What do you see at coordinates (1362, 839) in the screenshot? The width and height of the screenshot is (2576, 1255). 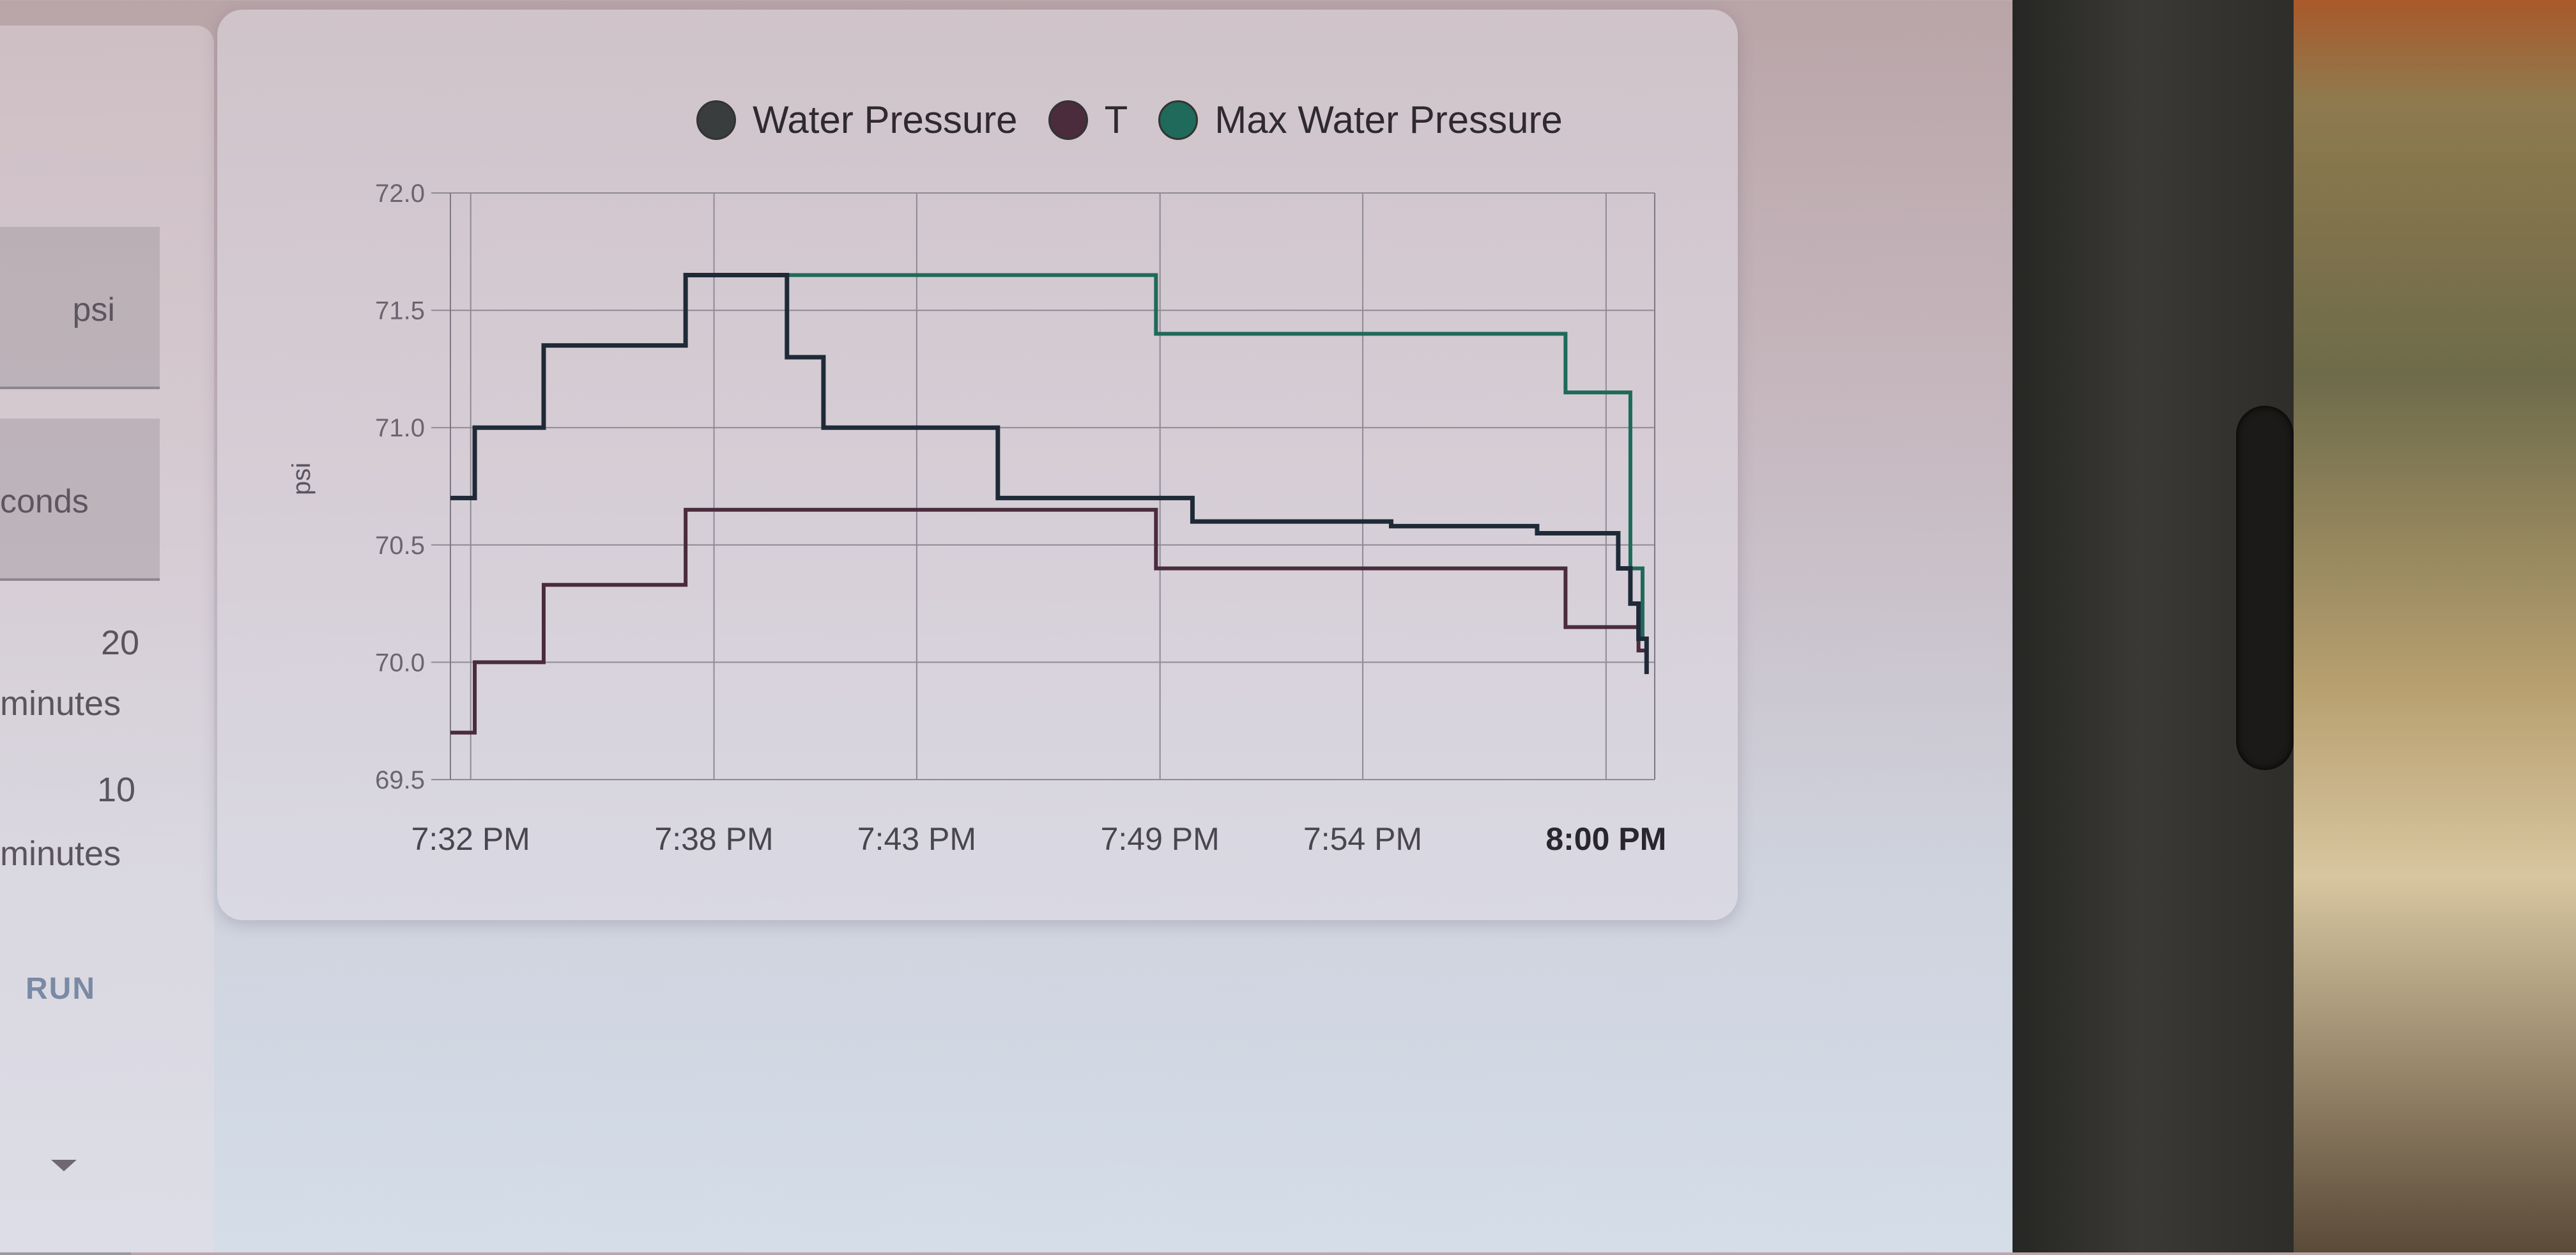 I see `x-tick-label: 7:54 PM` at bounding box center [1362, 839].